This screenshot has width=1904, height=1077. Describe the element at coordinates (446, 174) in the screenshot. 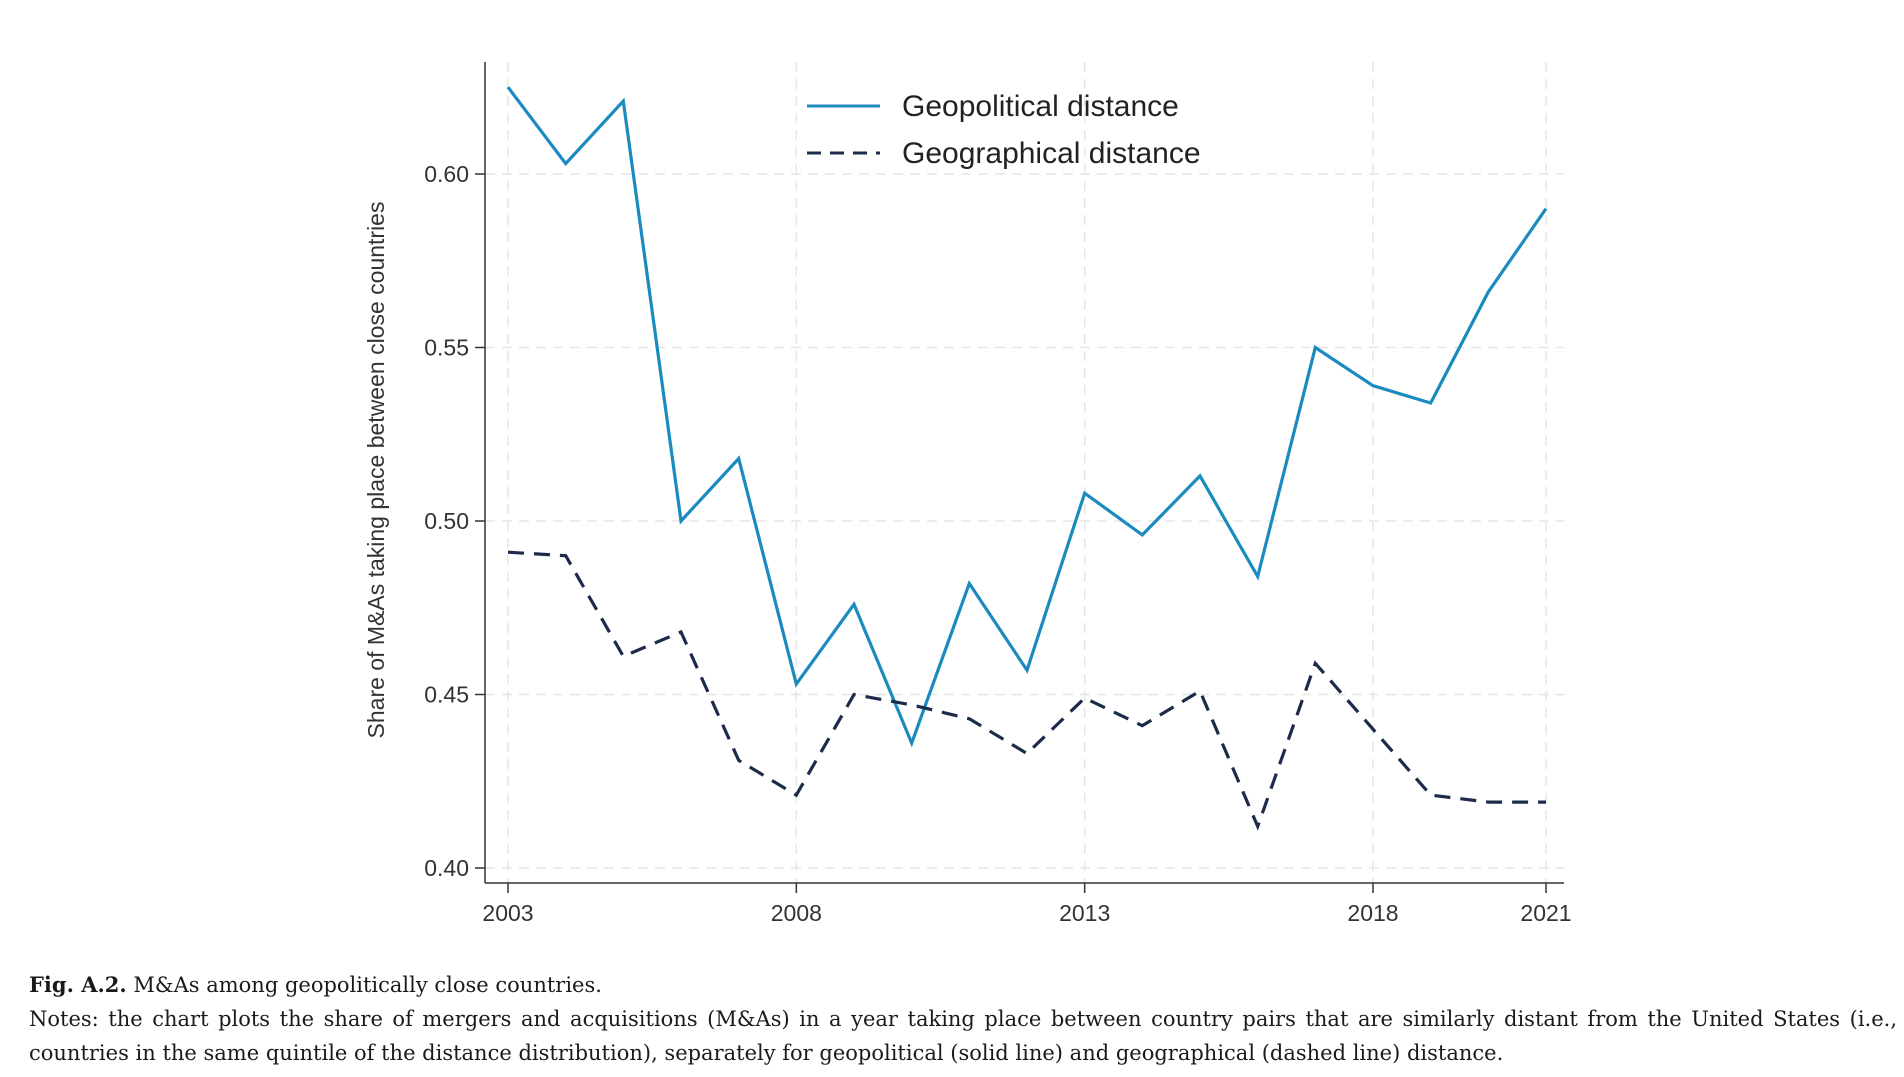

I see `y-tick-label: 0.60` at that location.